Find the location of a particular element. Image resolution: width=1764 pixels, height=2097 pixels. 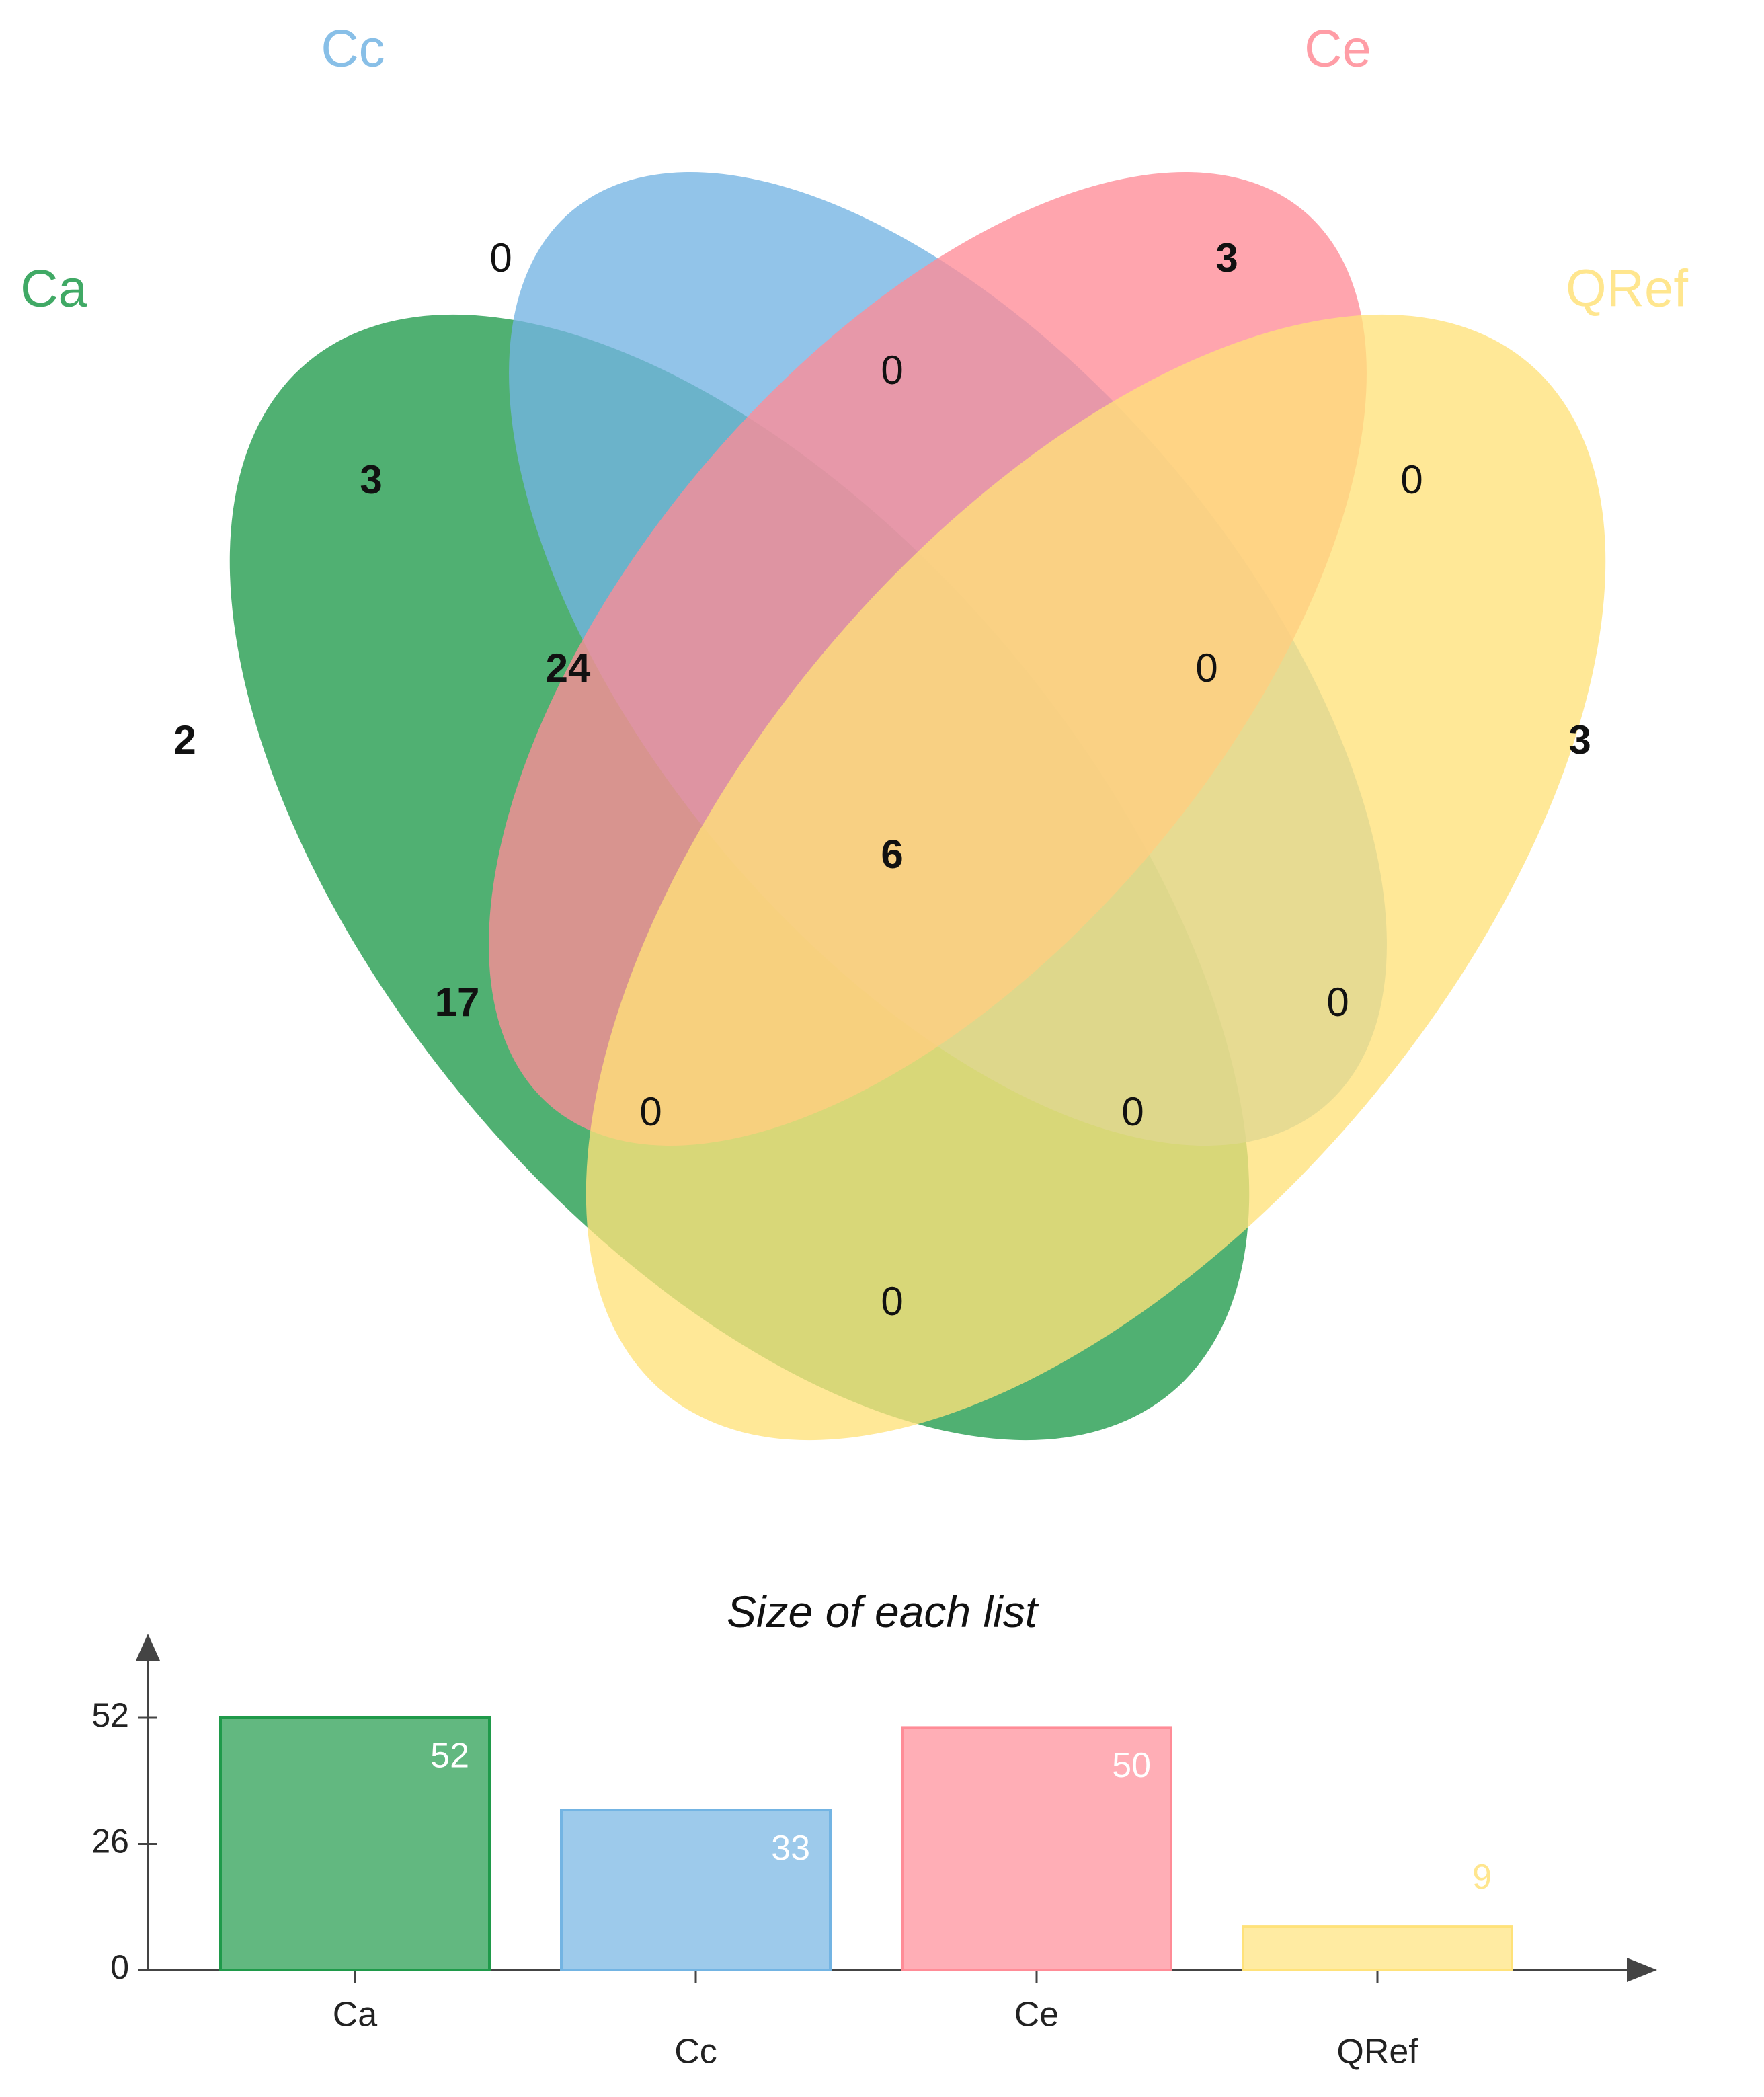

x-tick-label-cc: Cc is located at coordinates (695, 2051).